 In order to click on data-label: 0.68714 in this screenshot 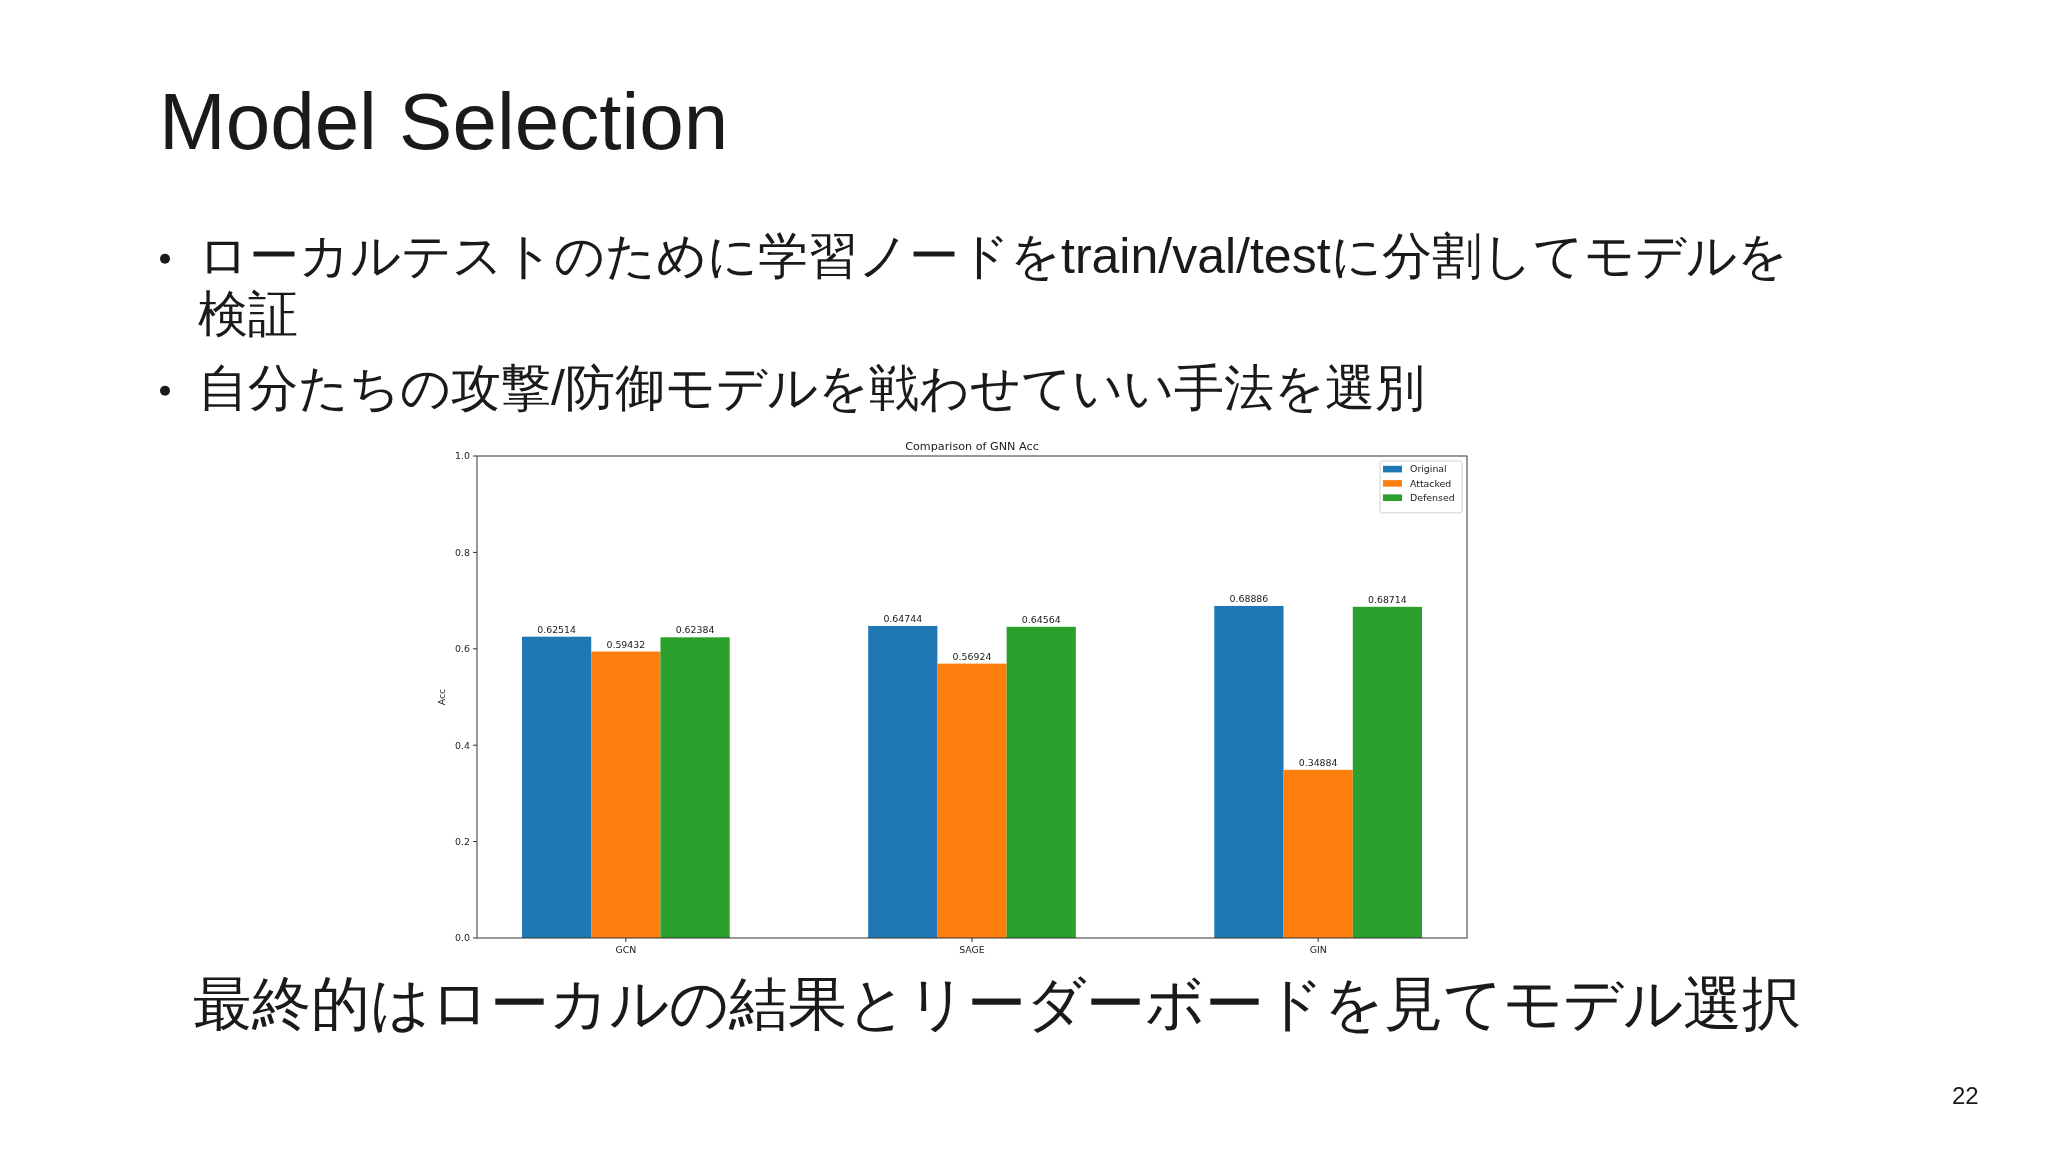, I will do `click(1387, 599)`.